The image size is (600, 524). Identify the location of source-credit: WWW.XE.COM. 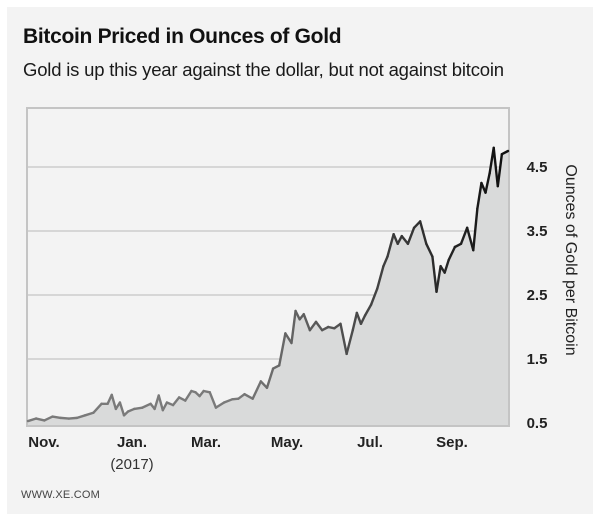
(60, 495).